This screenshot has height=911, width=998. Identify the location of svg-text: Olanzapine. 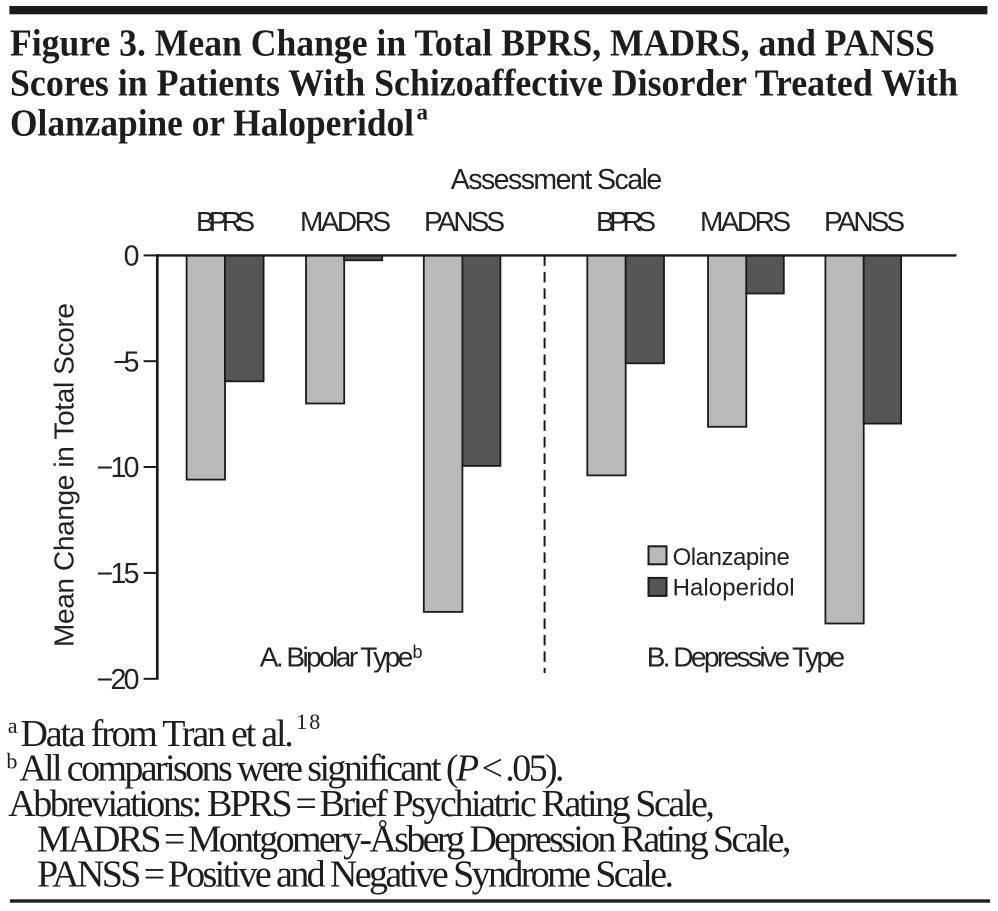
(731, 557).